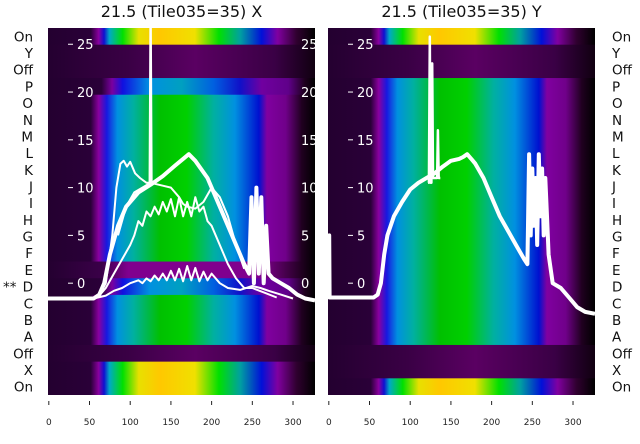 The image size is (640, 444). I want to click on y-tick-label-overlap: 5, so click(305, 236).